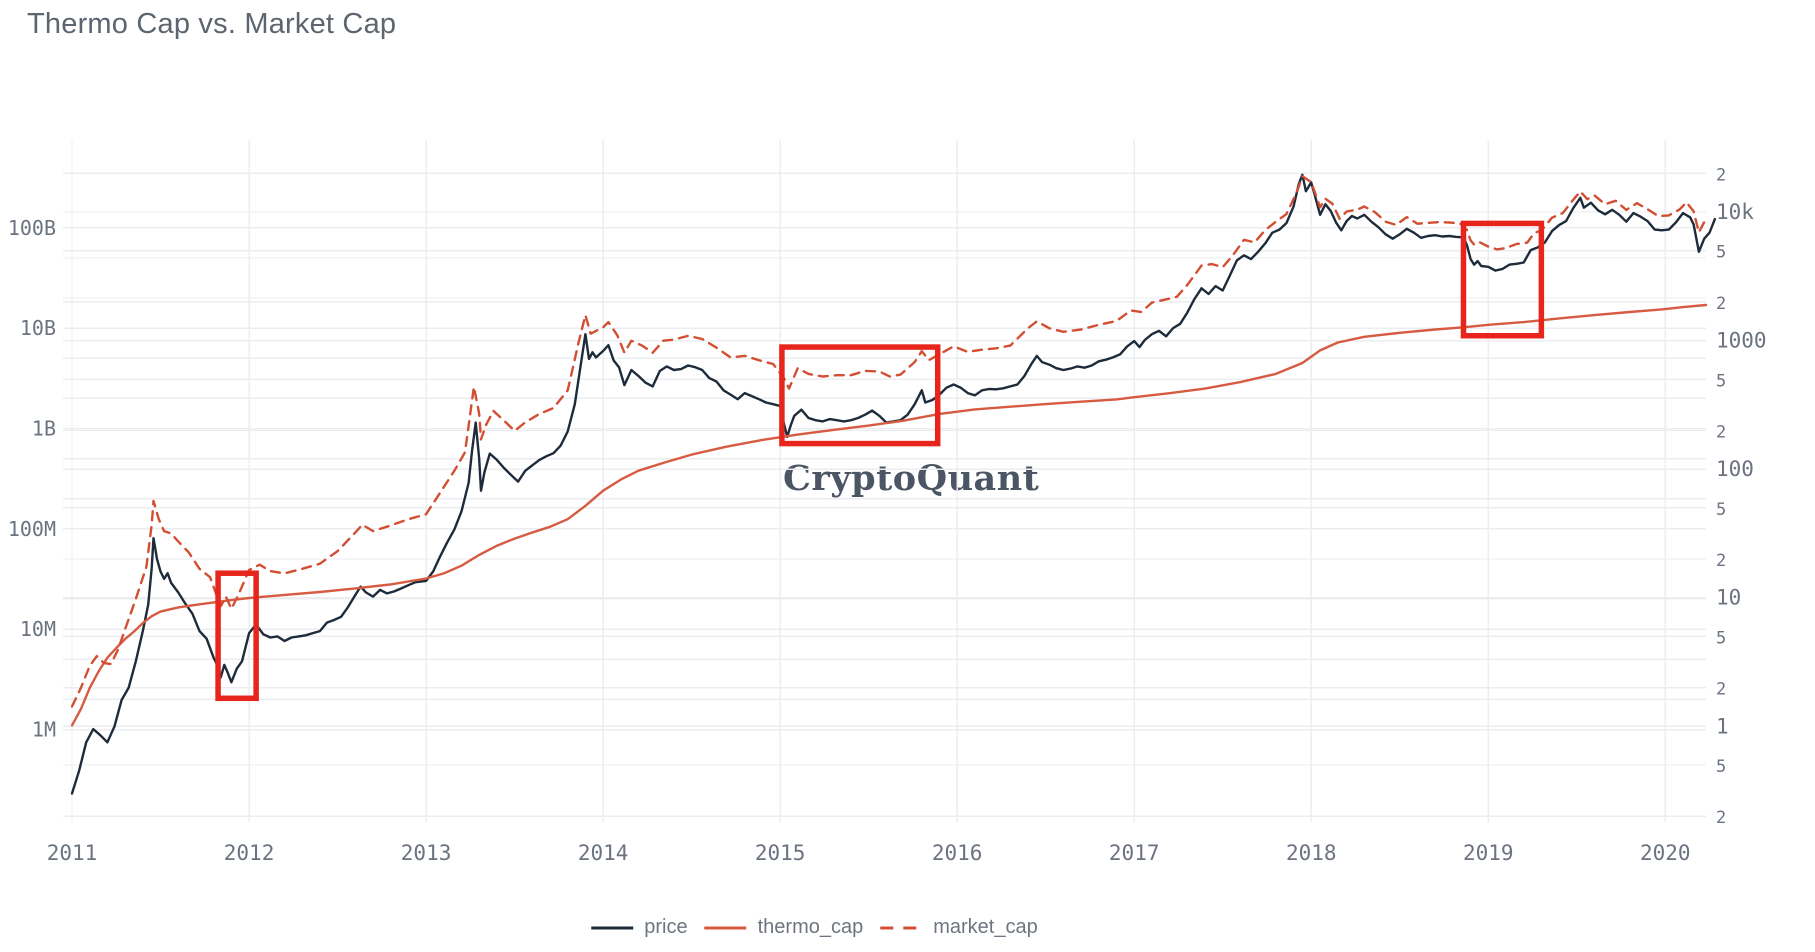  Describe the element at coordinates (901, 927) in the screenshot. I see `market-cap-dashed-swatch` at that location.